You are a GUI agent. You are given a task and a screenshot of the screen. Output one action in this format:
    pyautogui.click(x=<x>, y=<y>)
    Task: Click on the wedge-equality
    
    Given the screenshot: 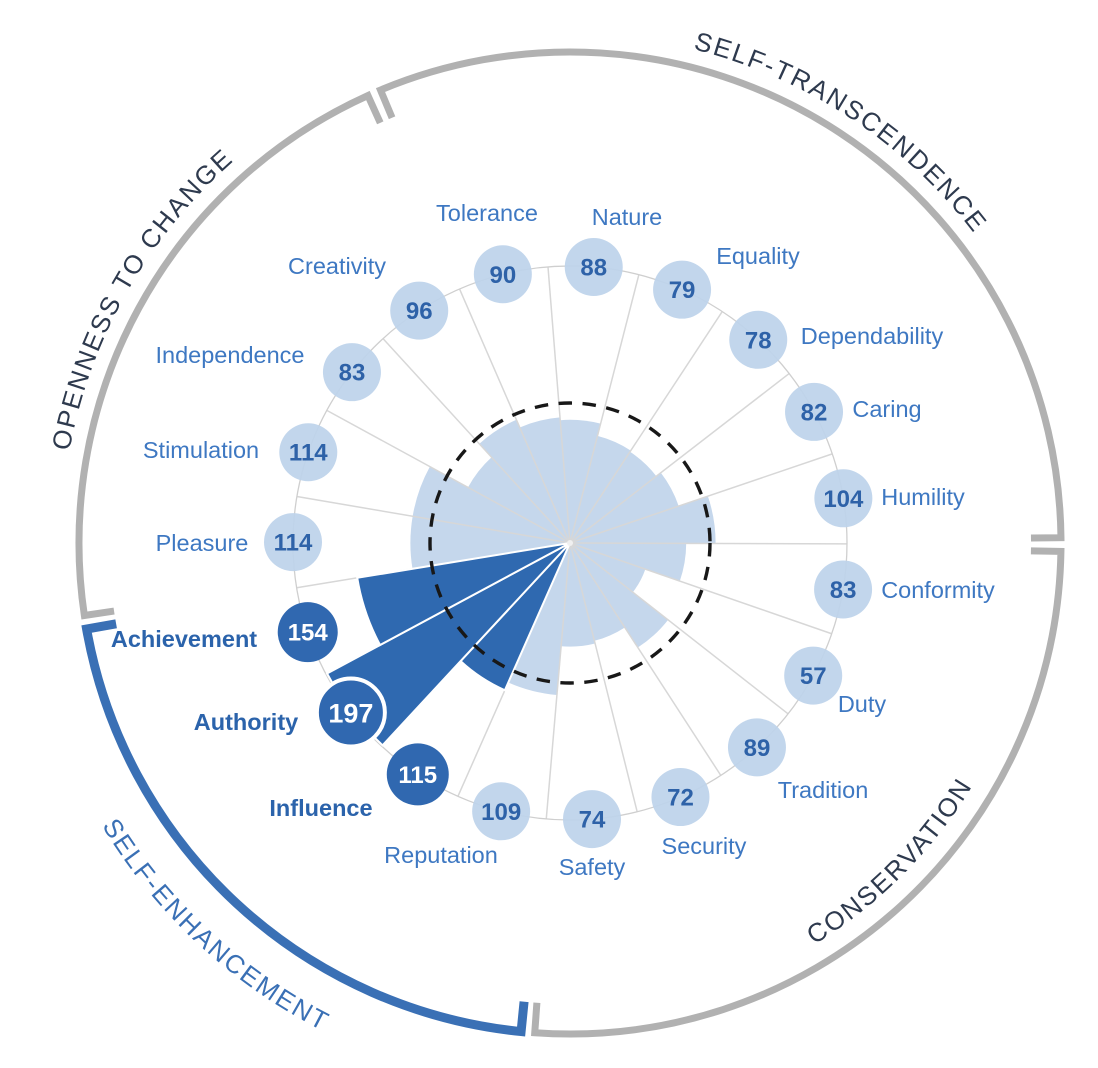 What is the action you would take?
    pyautogui.click(x=600, y=489)
    